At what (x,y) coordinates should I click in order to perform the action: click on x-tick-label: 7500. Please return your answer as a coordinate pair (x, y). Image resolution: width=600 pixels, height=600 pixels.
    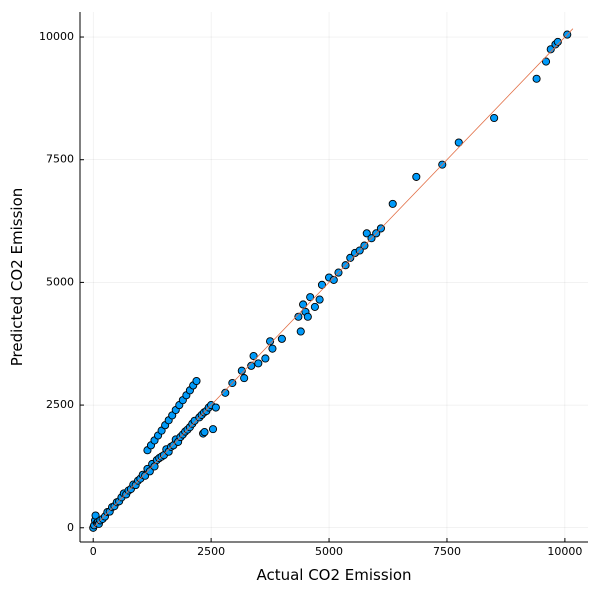
    Looking at the image, I should click on (447, 551).